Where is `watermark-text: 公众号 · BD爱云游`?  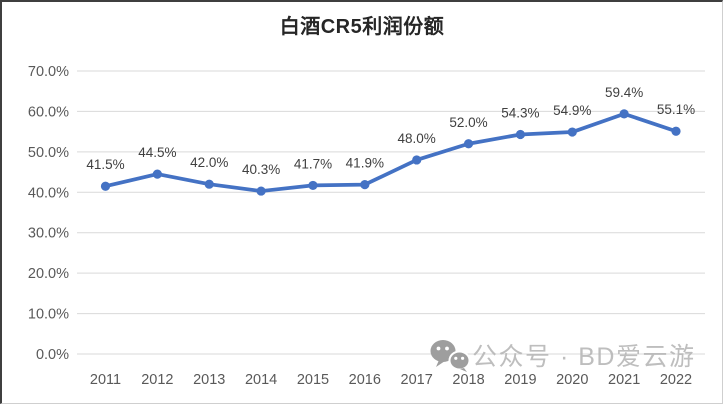 watermark-text: 公众号 · BD爱云游 is located at coordinates (583, 357).